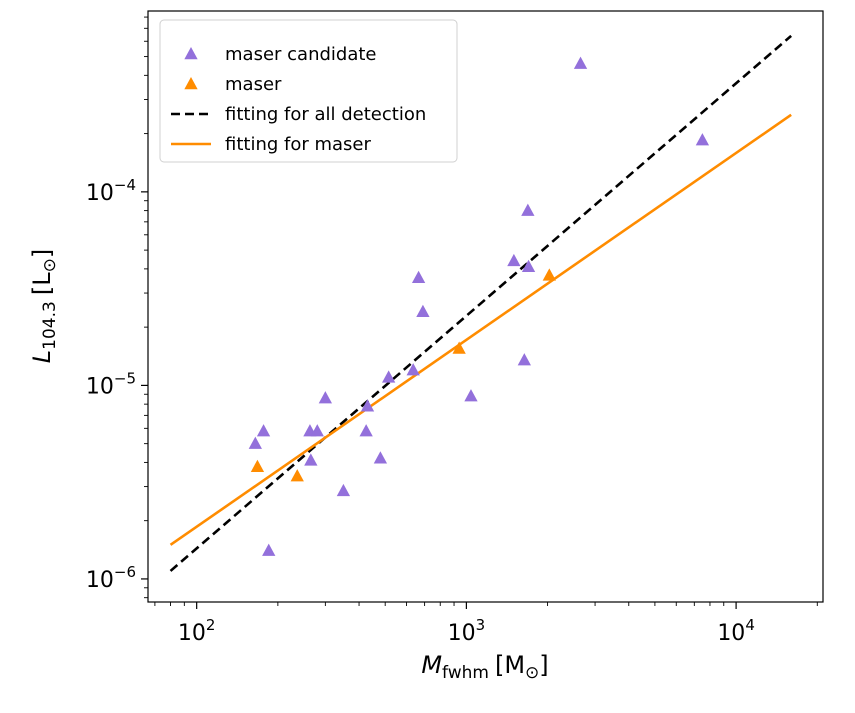  Describe the element at coordinates (111, 384) in the screenshot. I see `y-tick-label: 10⁻⁵` at that location.